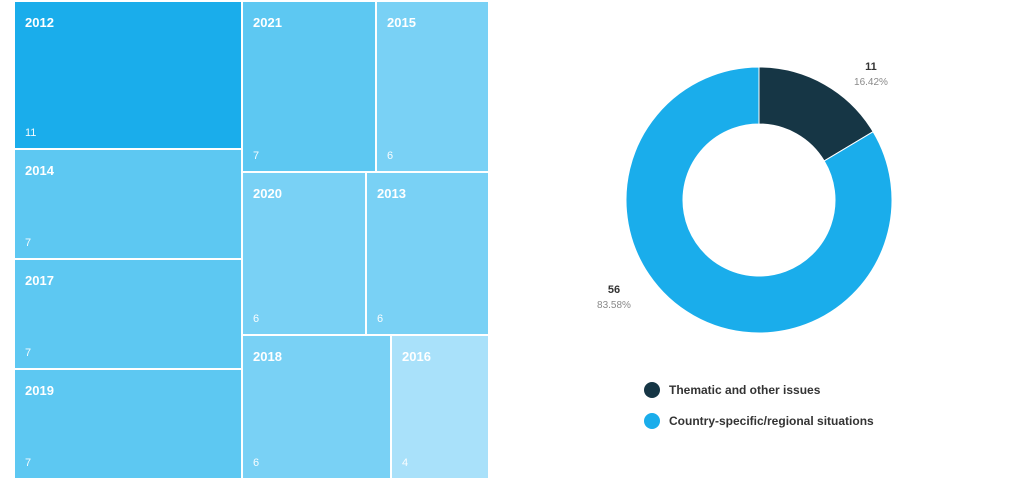 The height and width of the screenshot is (481, 1015). Describe the element at coordinates (432, 86) in the screenshot. I see `treemap-tile-2015: 2015 6` at that location.